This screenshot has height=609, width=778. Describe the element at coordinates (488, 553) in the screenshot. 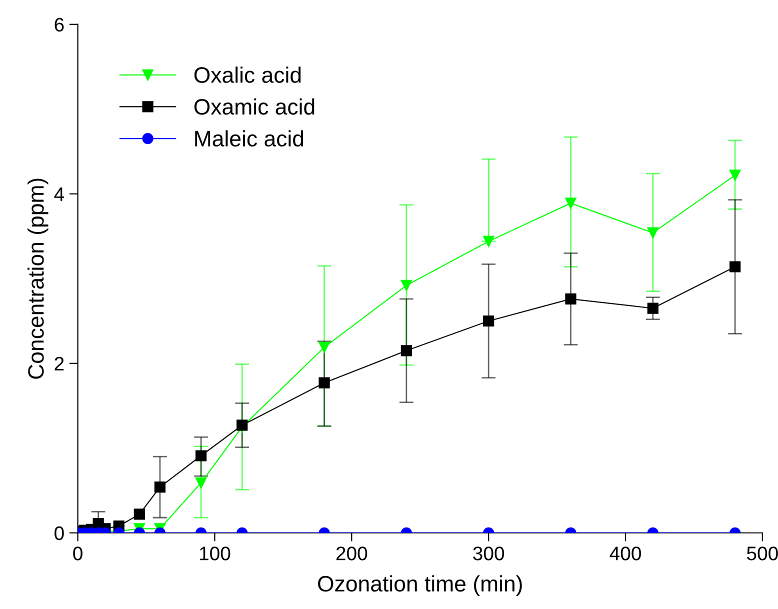

I see `x-tick-label: 300` at that location.